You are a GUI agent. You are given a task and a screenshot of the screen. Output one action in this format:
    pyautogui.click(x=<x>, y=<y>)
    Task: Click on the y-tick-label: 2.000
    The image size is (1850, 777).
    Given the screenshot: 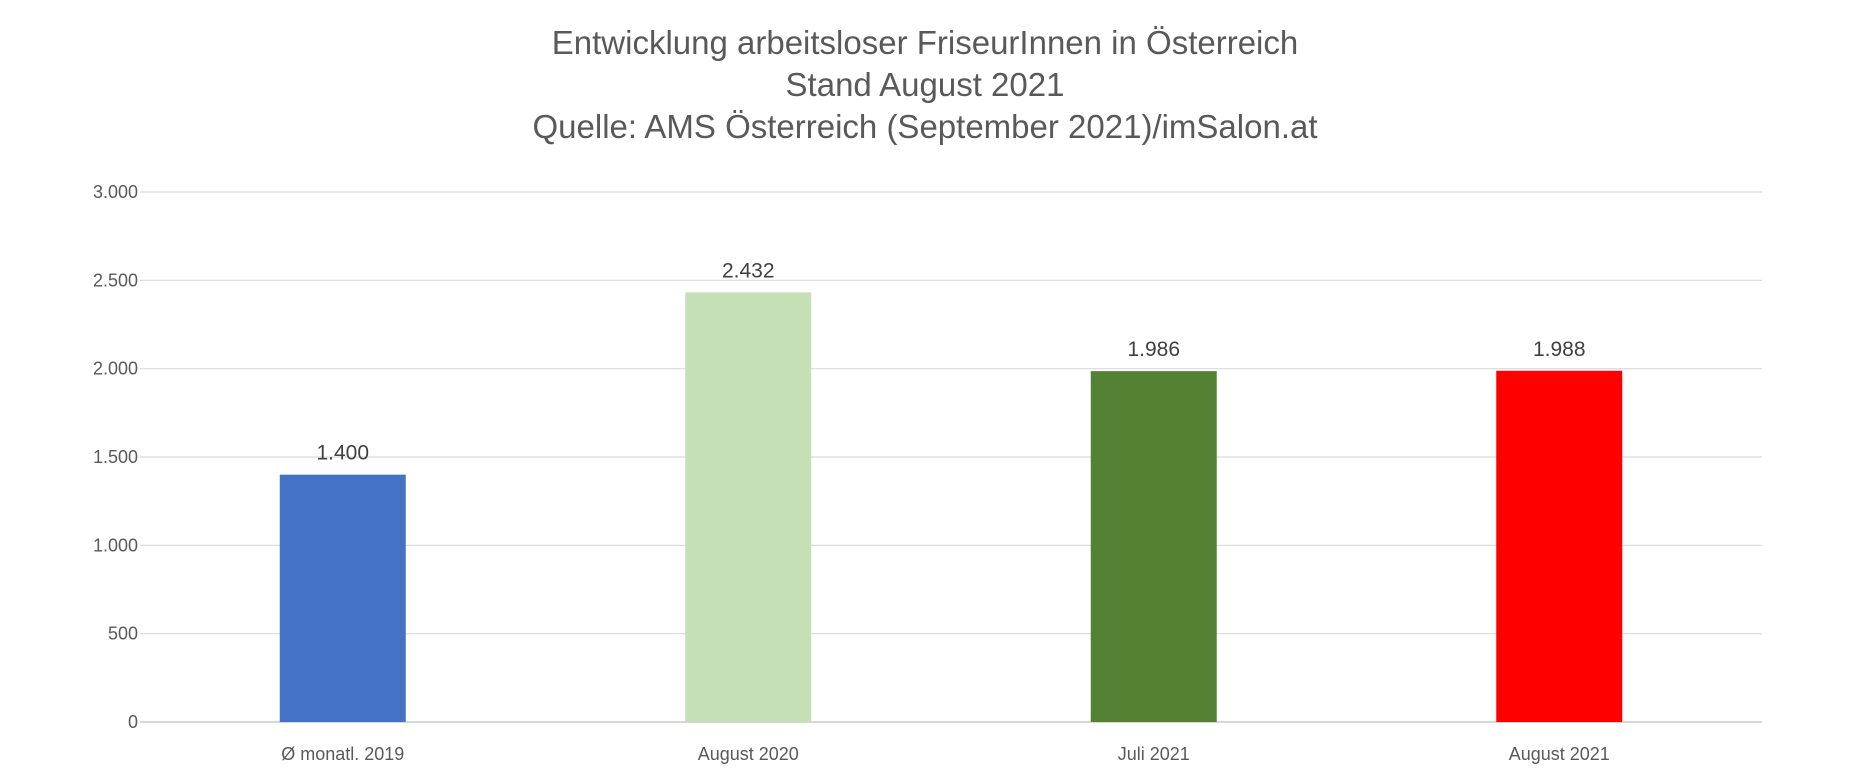 What is the action you would take?
    pyautogui.click(x=115, y=369)
    